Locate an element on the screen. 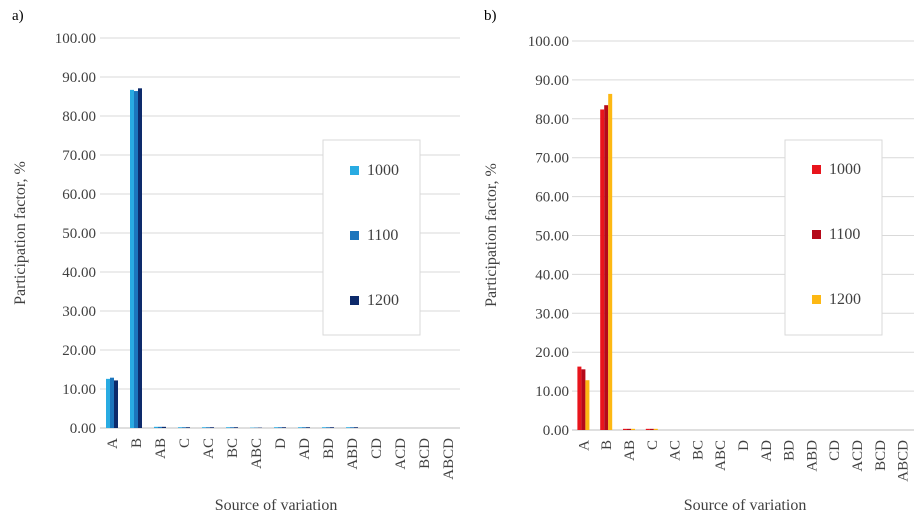 The height and width of the screenshot is (517, 914). x-tick-label: AD is located at coordinates (305, 449).